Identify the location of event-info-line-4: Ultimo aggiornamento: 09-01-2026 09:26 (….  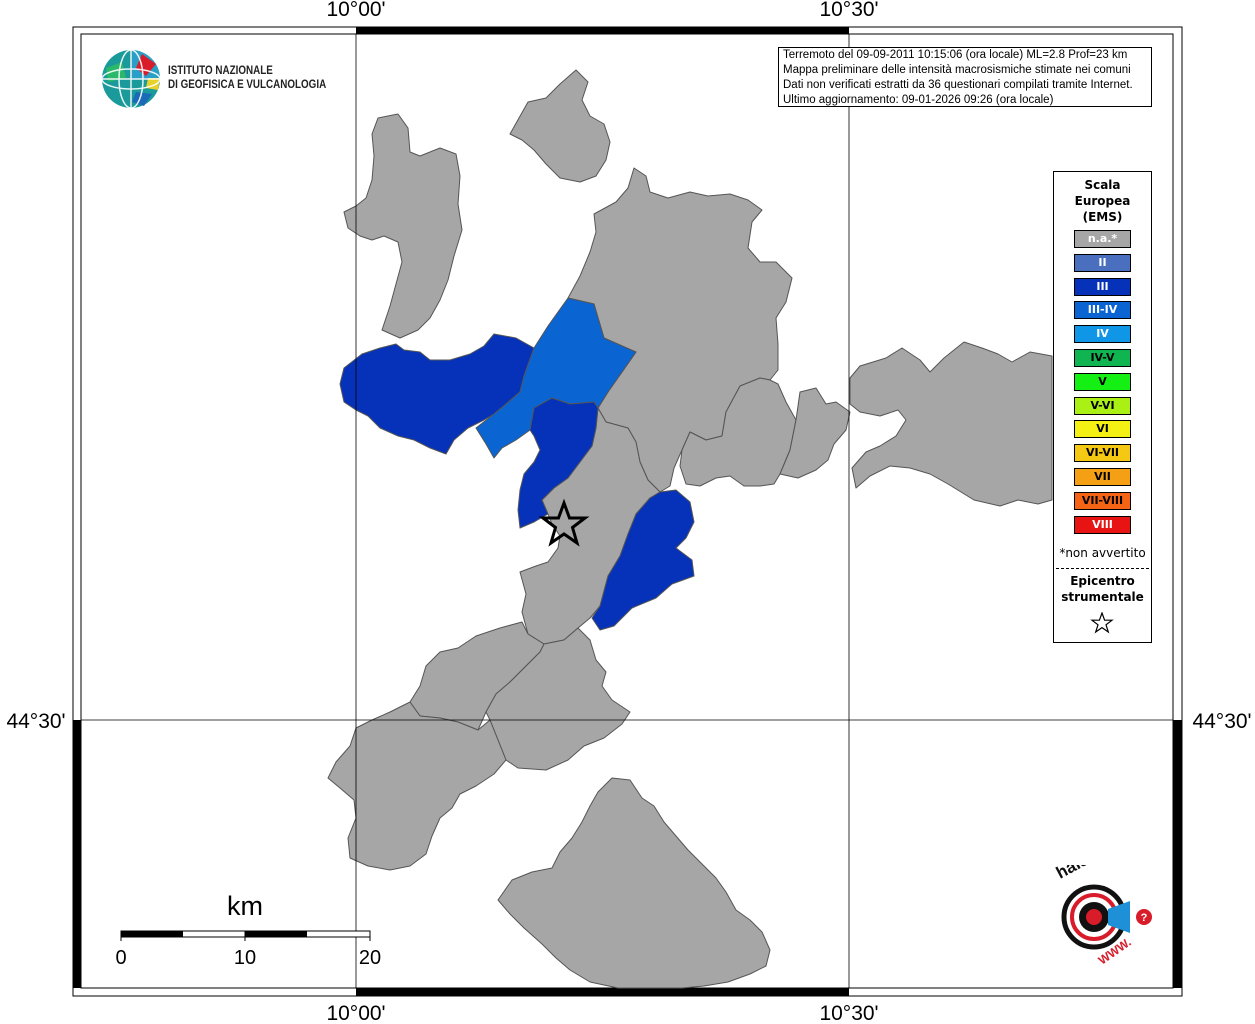
(918, 100).